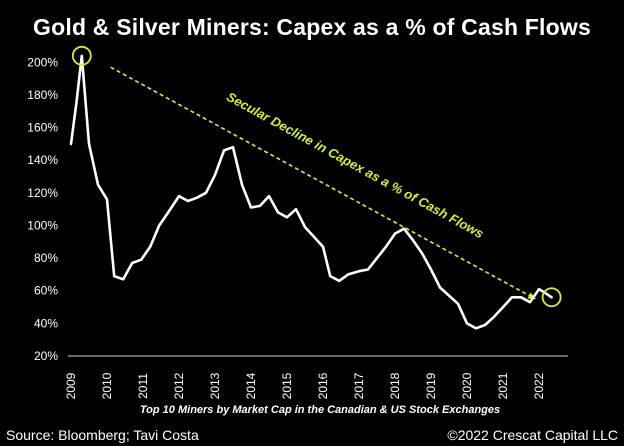 The image size is (624, 446). What do you see at coordinates (503, 385) in the screenshot?
I see `x-tick-label: 2021` at bounding box center [503, 385].